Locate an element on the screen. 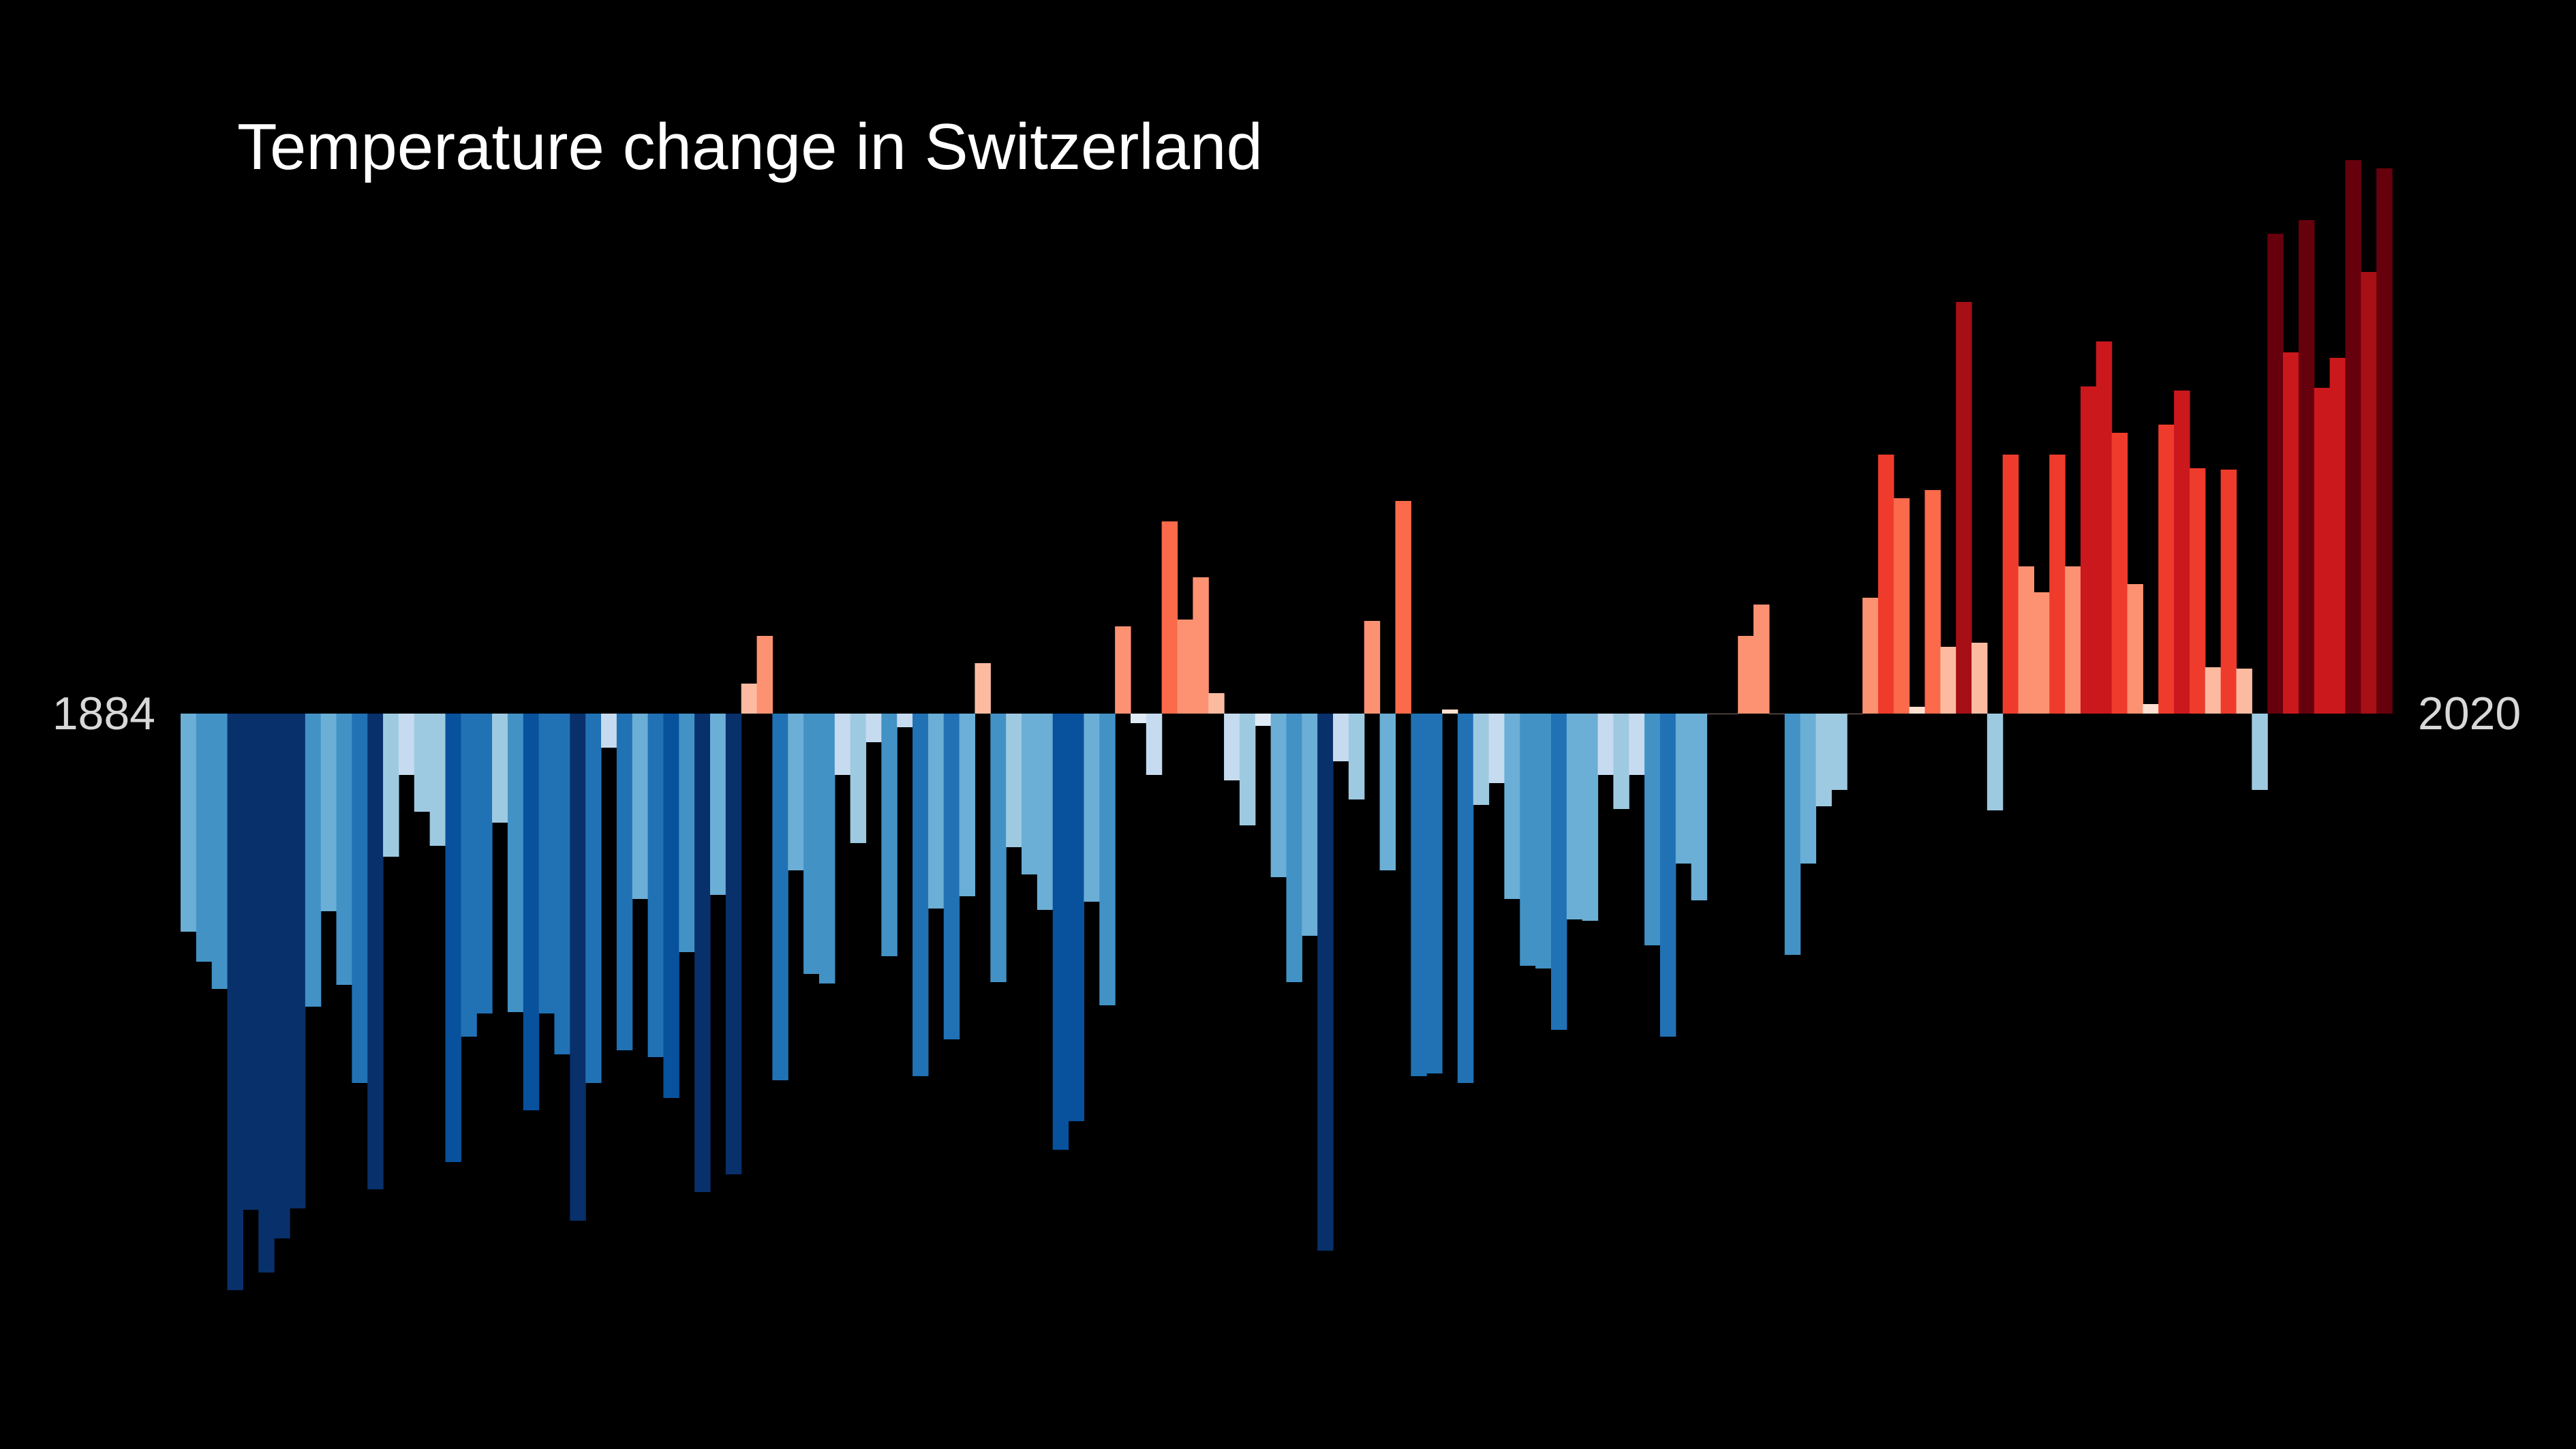 The height and width of the screenshot is (1449, 2576). bar-2024 is located at coordinates (2369, 493).